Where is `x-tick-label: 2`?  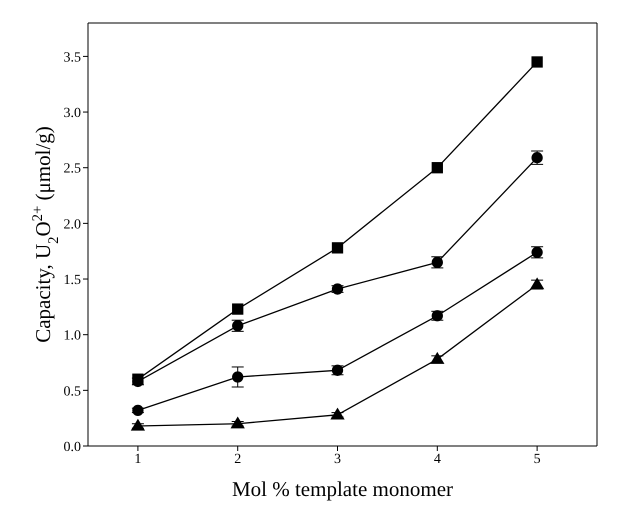 x-tick-label: 2 is located at coordinates (238, 459).